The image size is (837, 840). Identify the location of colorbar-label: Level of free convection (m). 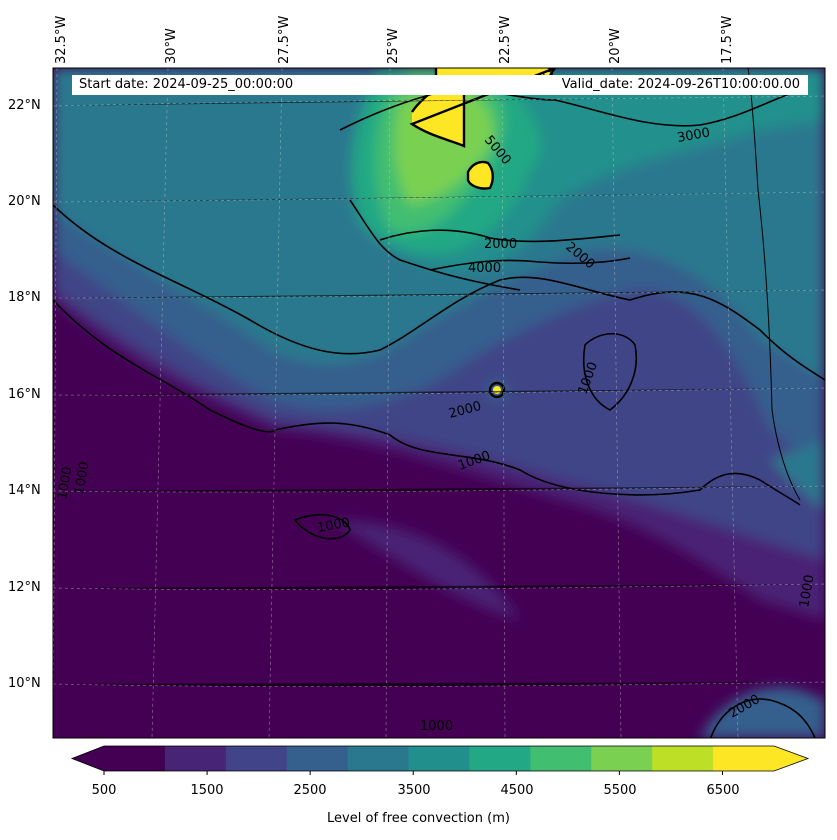
(418, 818).